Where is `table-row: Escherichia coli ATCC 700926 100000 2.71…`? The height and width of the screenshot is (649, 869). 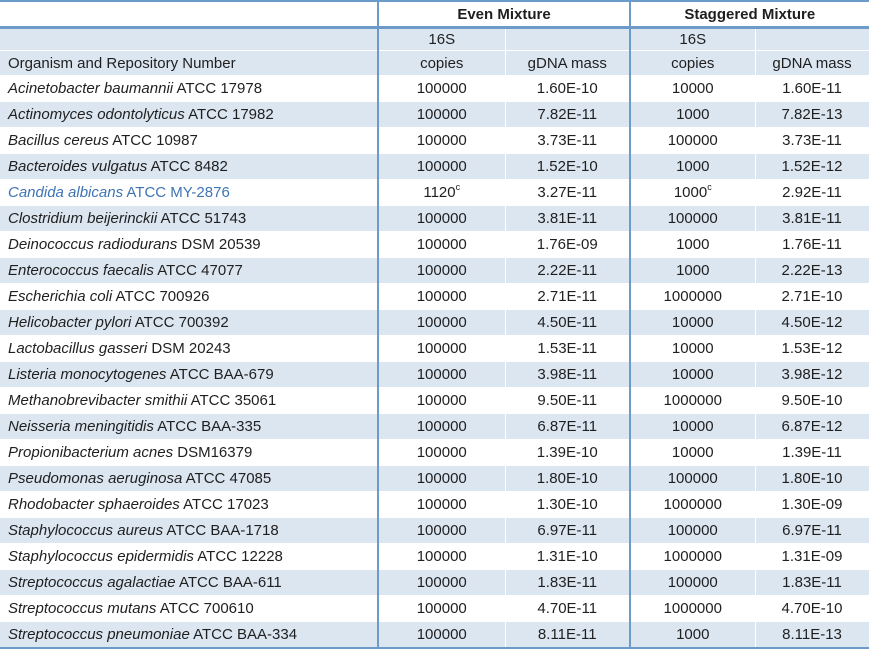 table-row: Escherichia coli ATCC 700926 100000 2.71… is located at coordinates (434, 296).